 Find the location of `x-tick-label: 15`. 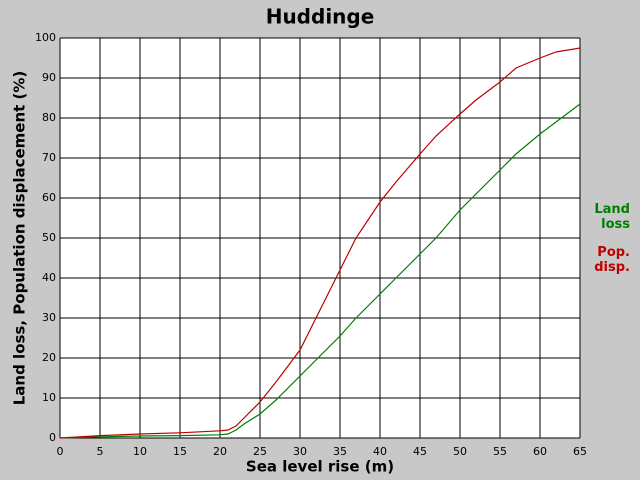

x-tick-label: 15 is located at coordinates (180, 451).